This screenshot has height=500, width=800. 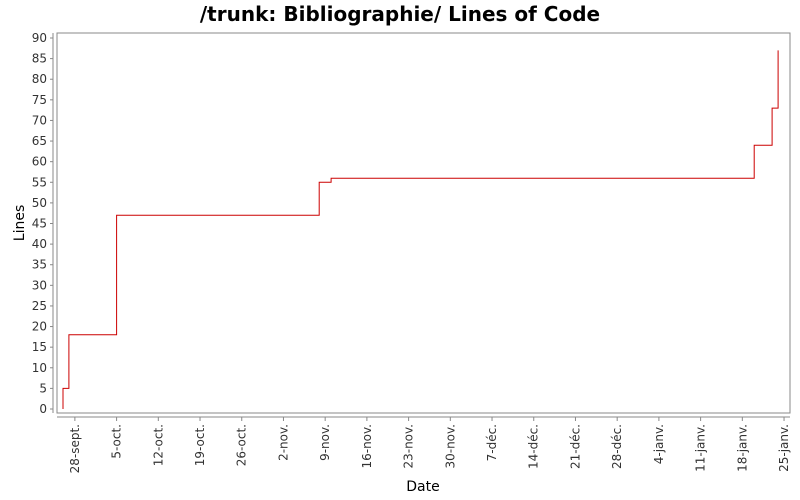 What do you see at coordinates (158, 445) in the screenshot?
I see `x-tick-label: 12-oct.` at bounding box center [158, 445].